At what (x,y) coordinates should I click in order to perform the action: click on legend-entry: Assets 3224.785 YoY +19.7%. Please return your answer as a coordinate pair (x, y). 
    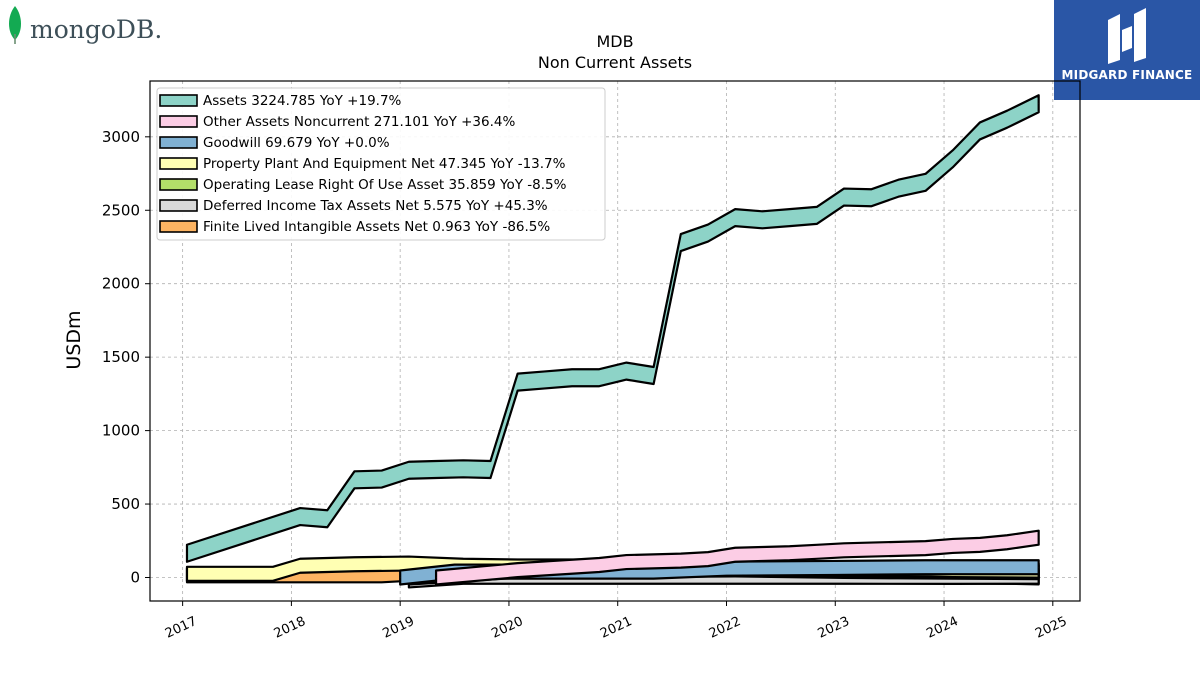
    Looking at the image, I should click on (280, 101).